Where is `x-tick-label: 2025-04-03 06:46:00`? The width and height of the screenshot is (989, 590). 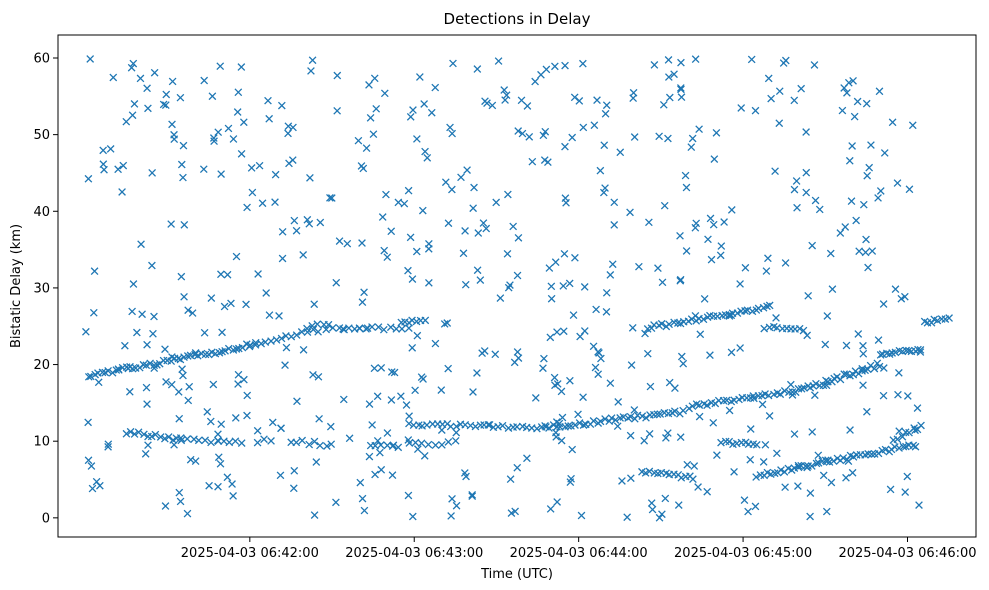
x-tick-label: 2025-04-03 06:46:00 is located at coordinates (907, 553).